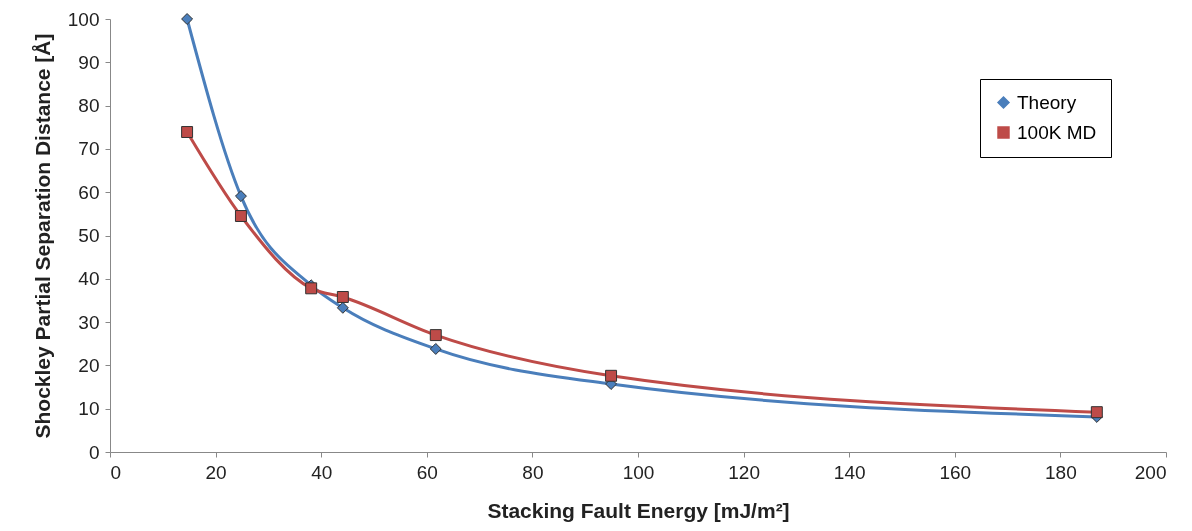 The width and height of the screenshot is (1192, 531). I want to click on y-tick-label: 60, so click(89, 192).